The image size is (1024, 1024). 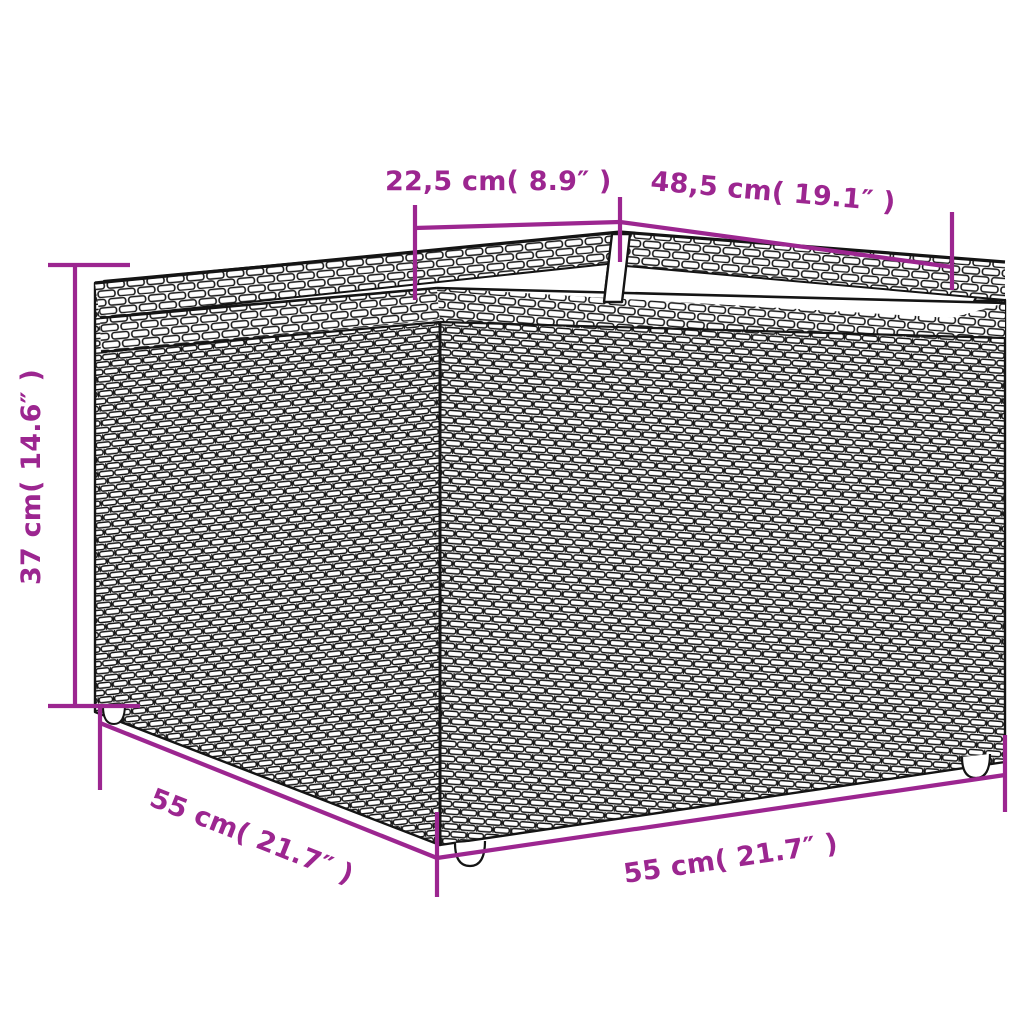 I want to click on foot-front-right, so click(x=976, y=766).